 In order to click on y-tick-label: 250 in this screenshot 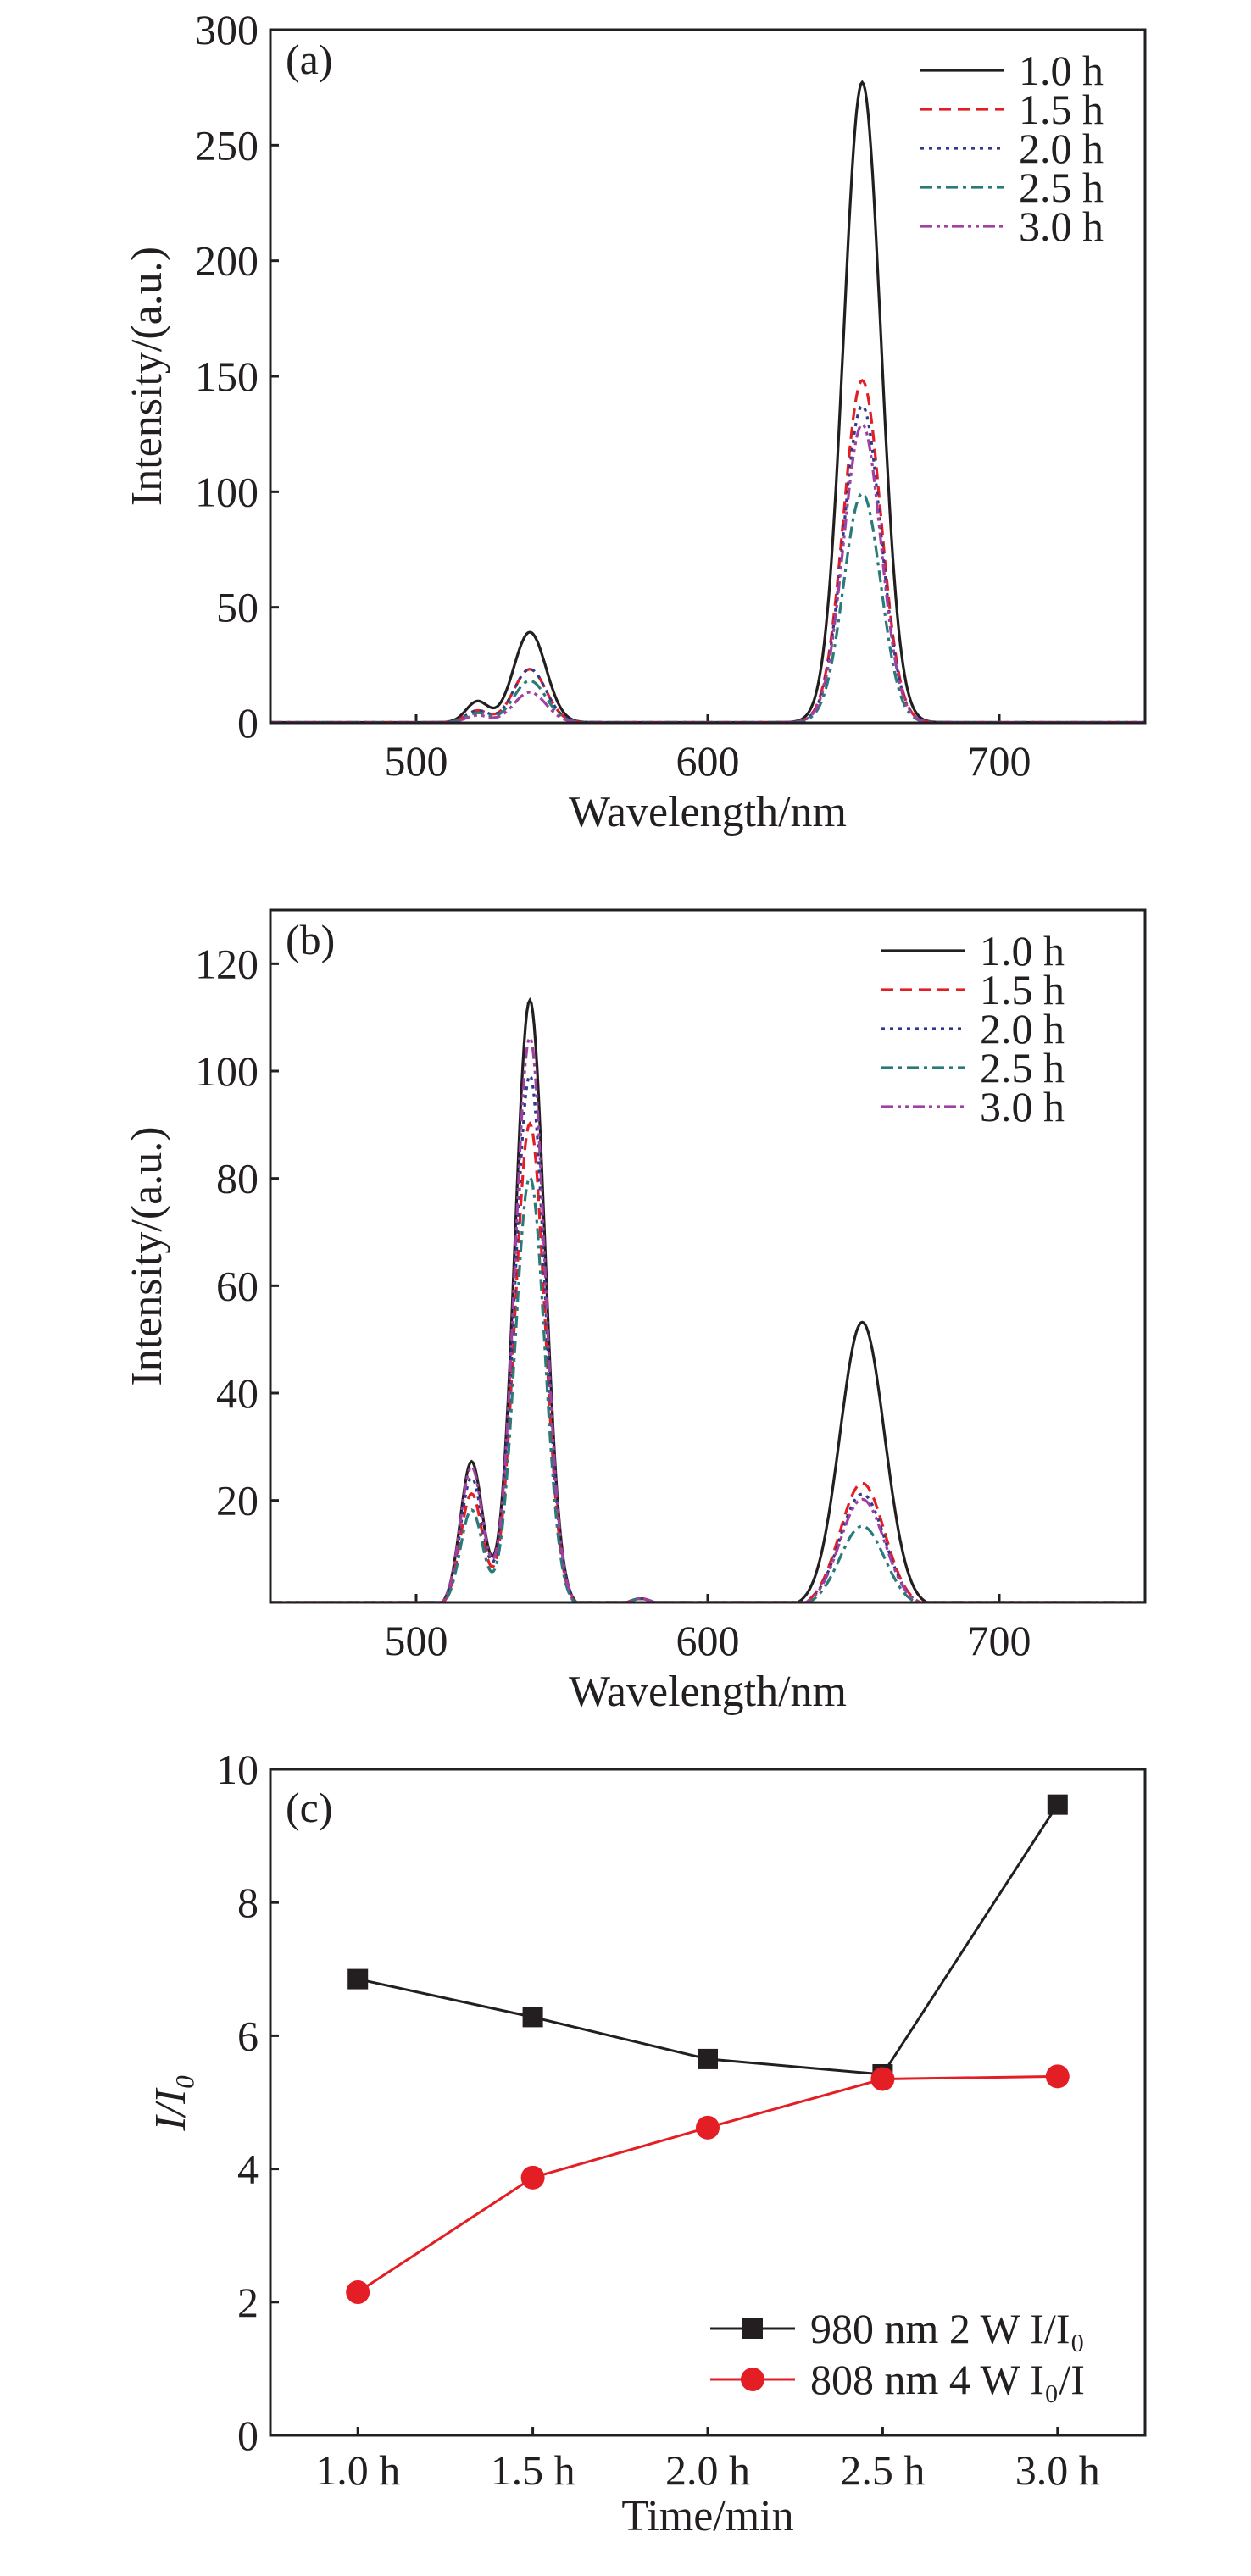, I will do `click(227, 145)`.